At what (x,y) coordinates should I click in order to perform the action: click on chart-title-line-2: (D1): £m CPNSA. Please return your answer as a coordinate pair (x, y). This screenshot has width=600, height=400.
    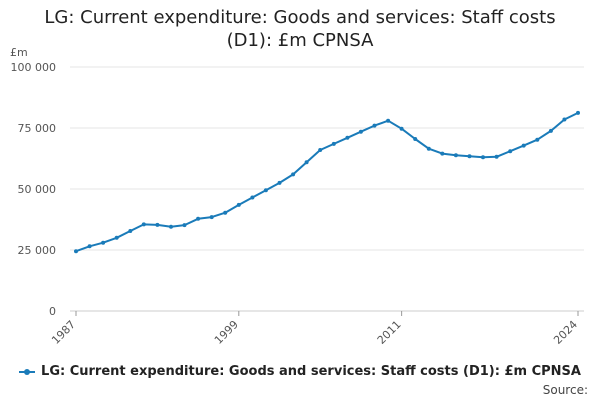
    Looking at the image, I should click on (300, 40).